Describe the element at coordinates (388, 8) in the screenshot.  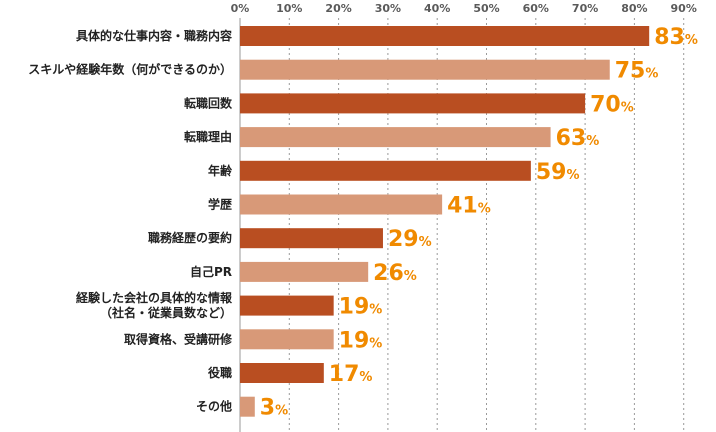
I see `x-tick-label: 30%` at that location.